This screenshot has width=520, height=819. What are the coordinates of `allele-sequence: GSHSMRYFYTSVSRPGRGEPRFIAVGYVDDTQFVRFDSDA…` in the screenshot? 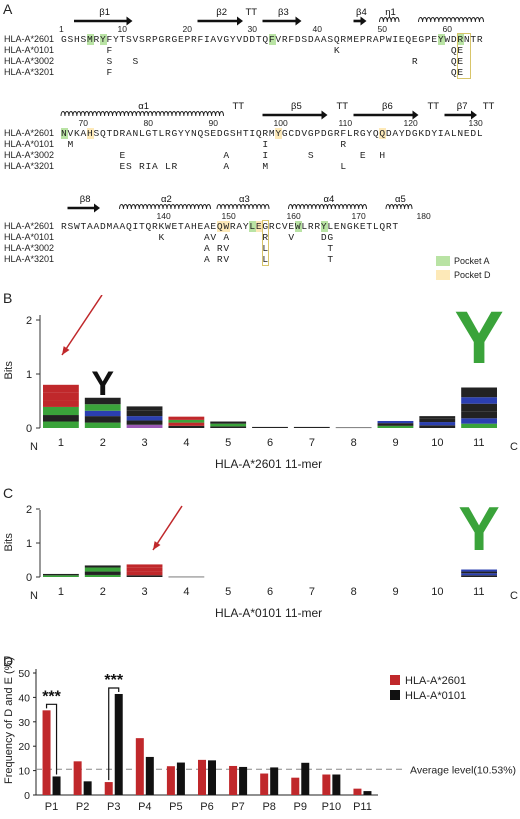 It's located at (272, 39).